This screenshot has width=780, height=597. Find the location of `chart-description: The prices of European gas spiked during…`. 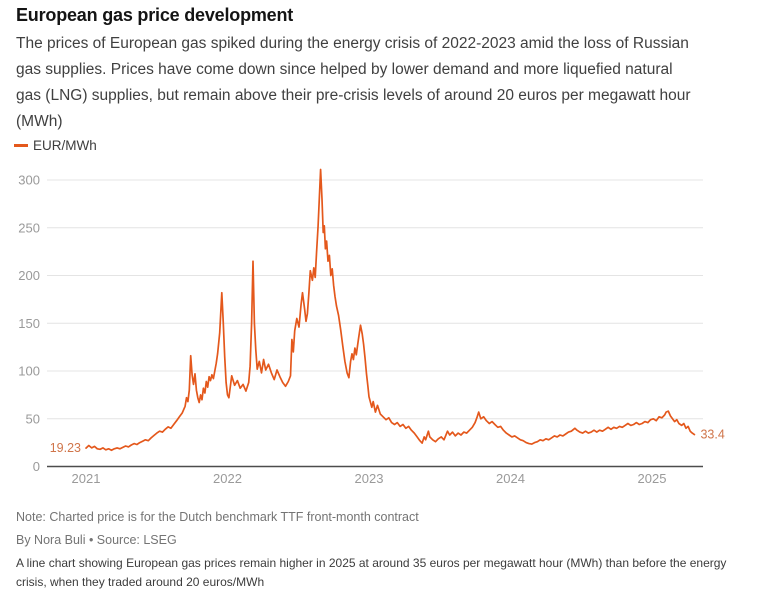

chart-description: The prices of European gas spiked during… is located at coordinates (353, 82).